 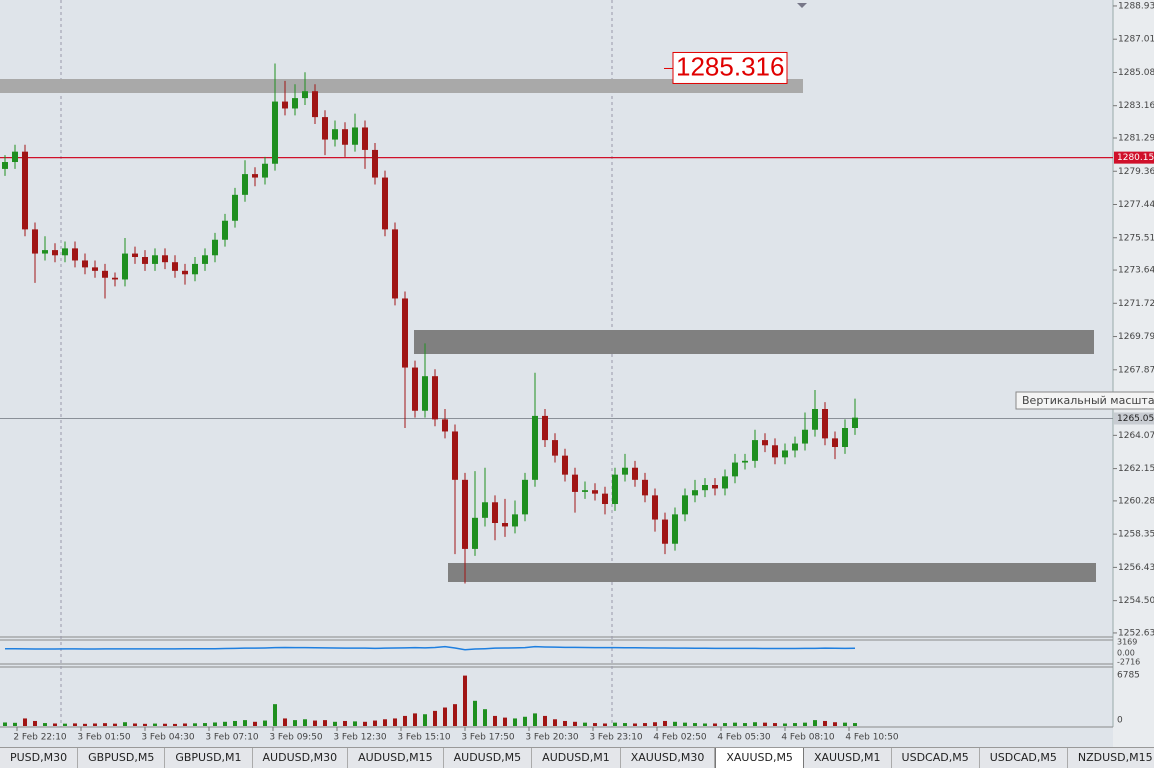 I want to click on tooltip-box, so click(x=1084, y=400).